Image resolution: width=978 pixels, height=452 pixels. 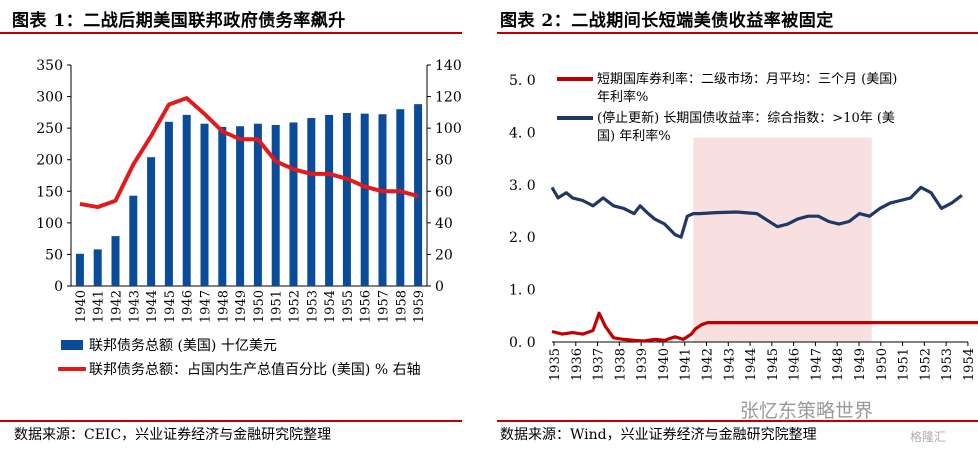 What do you see at coordinates (346, 199) in the screenshot?
I see `bar-debt-1955` at bounding box center [346, 199].